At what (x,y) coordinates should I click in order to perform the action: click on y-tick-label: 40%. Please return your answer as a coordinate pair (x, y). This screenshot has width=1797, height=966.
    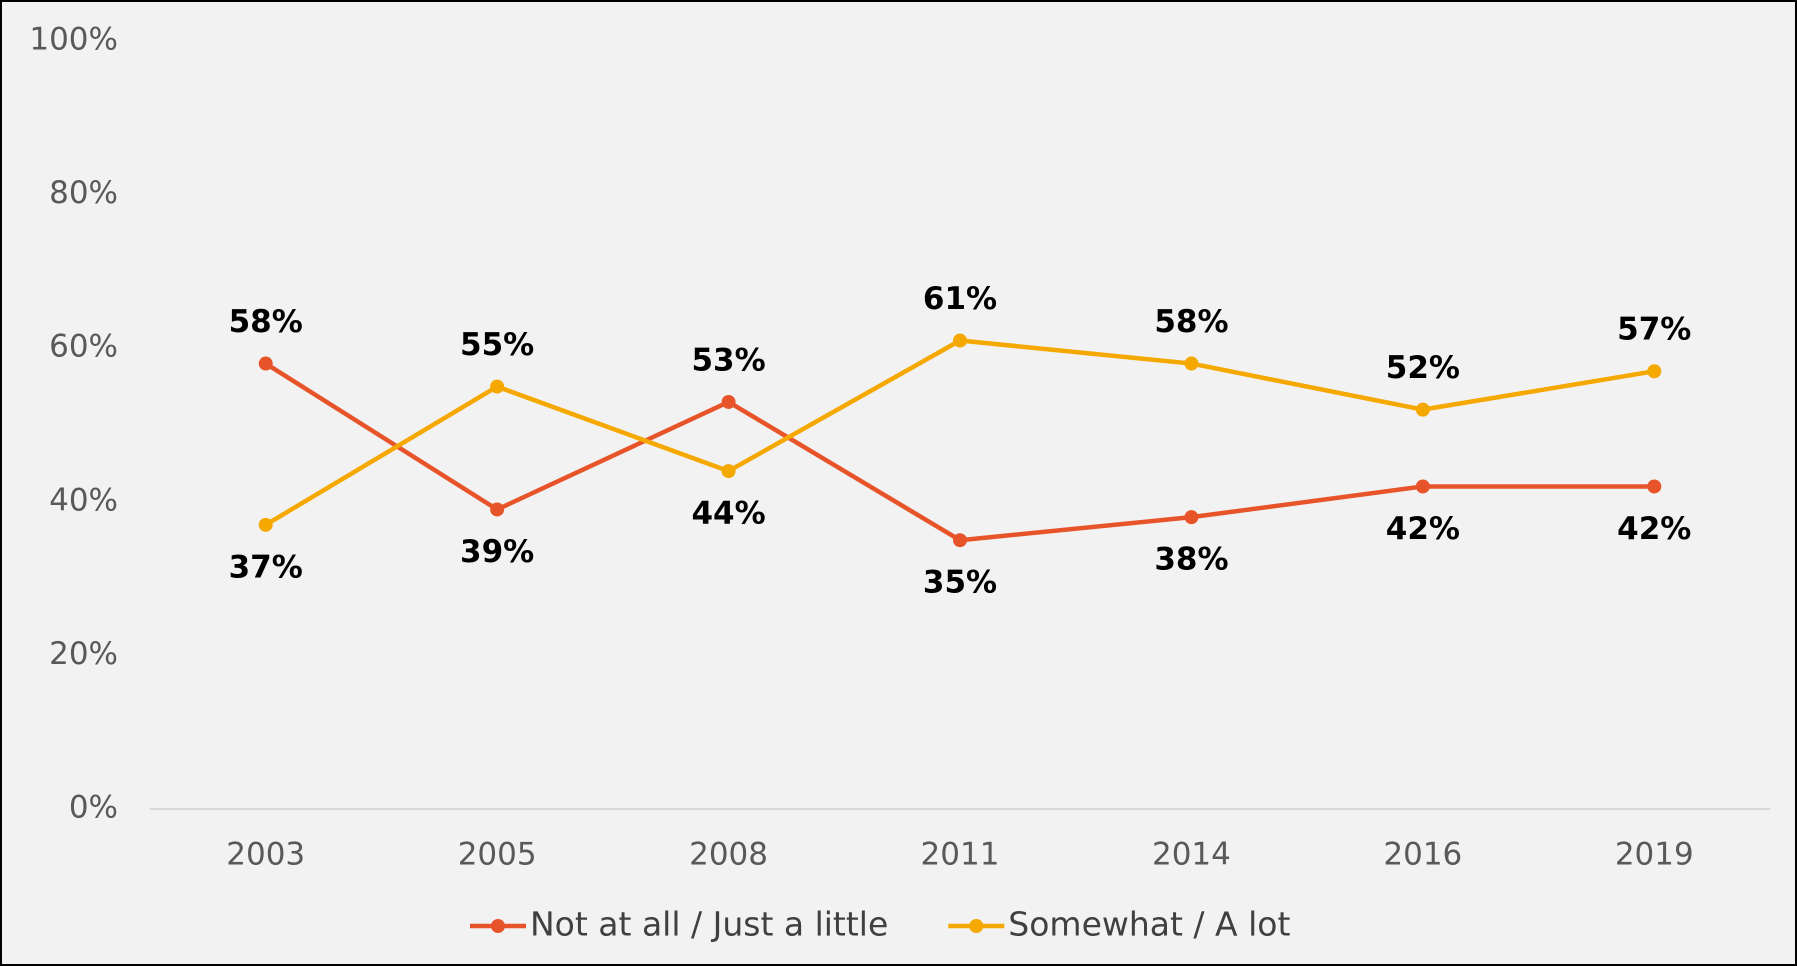
    Looking at the image, I should click on (83, 500).